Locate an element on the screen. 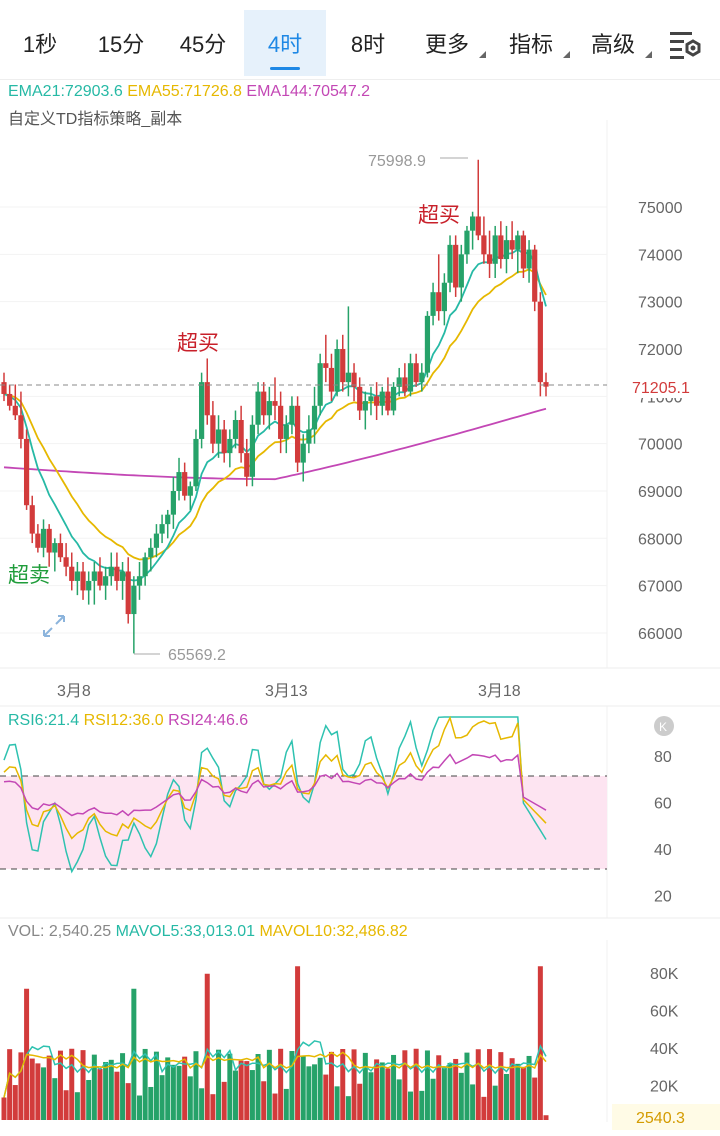 The image size is (720, 1136). tab-label: 8时 is located at coordinates (368, 44).